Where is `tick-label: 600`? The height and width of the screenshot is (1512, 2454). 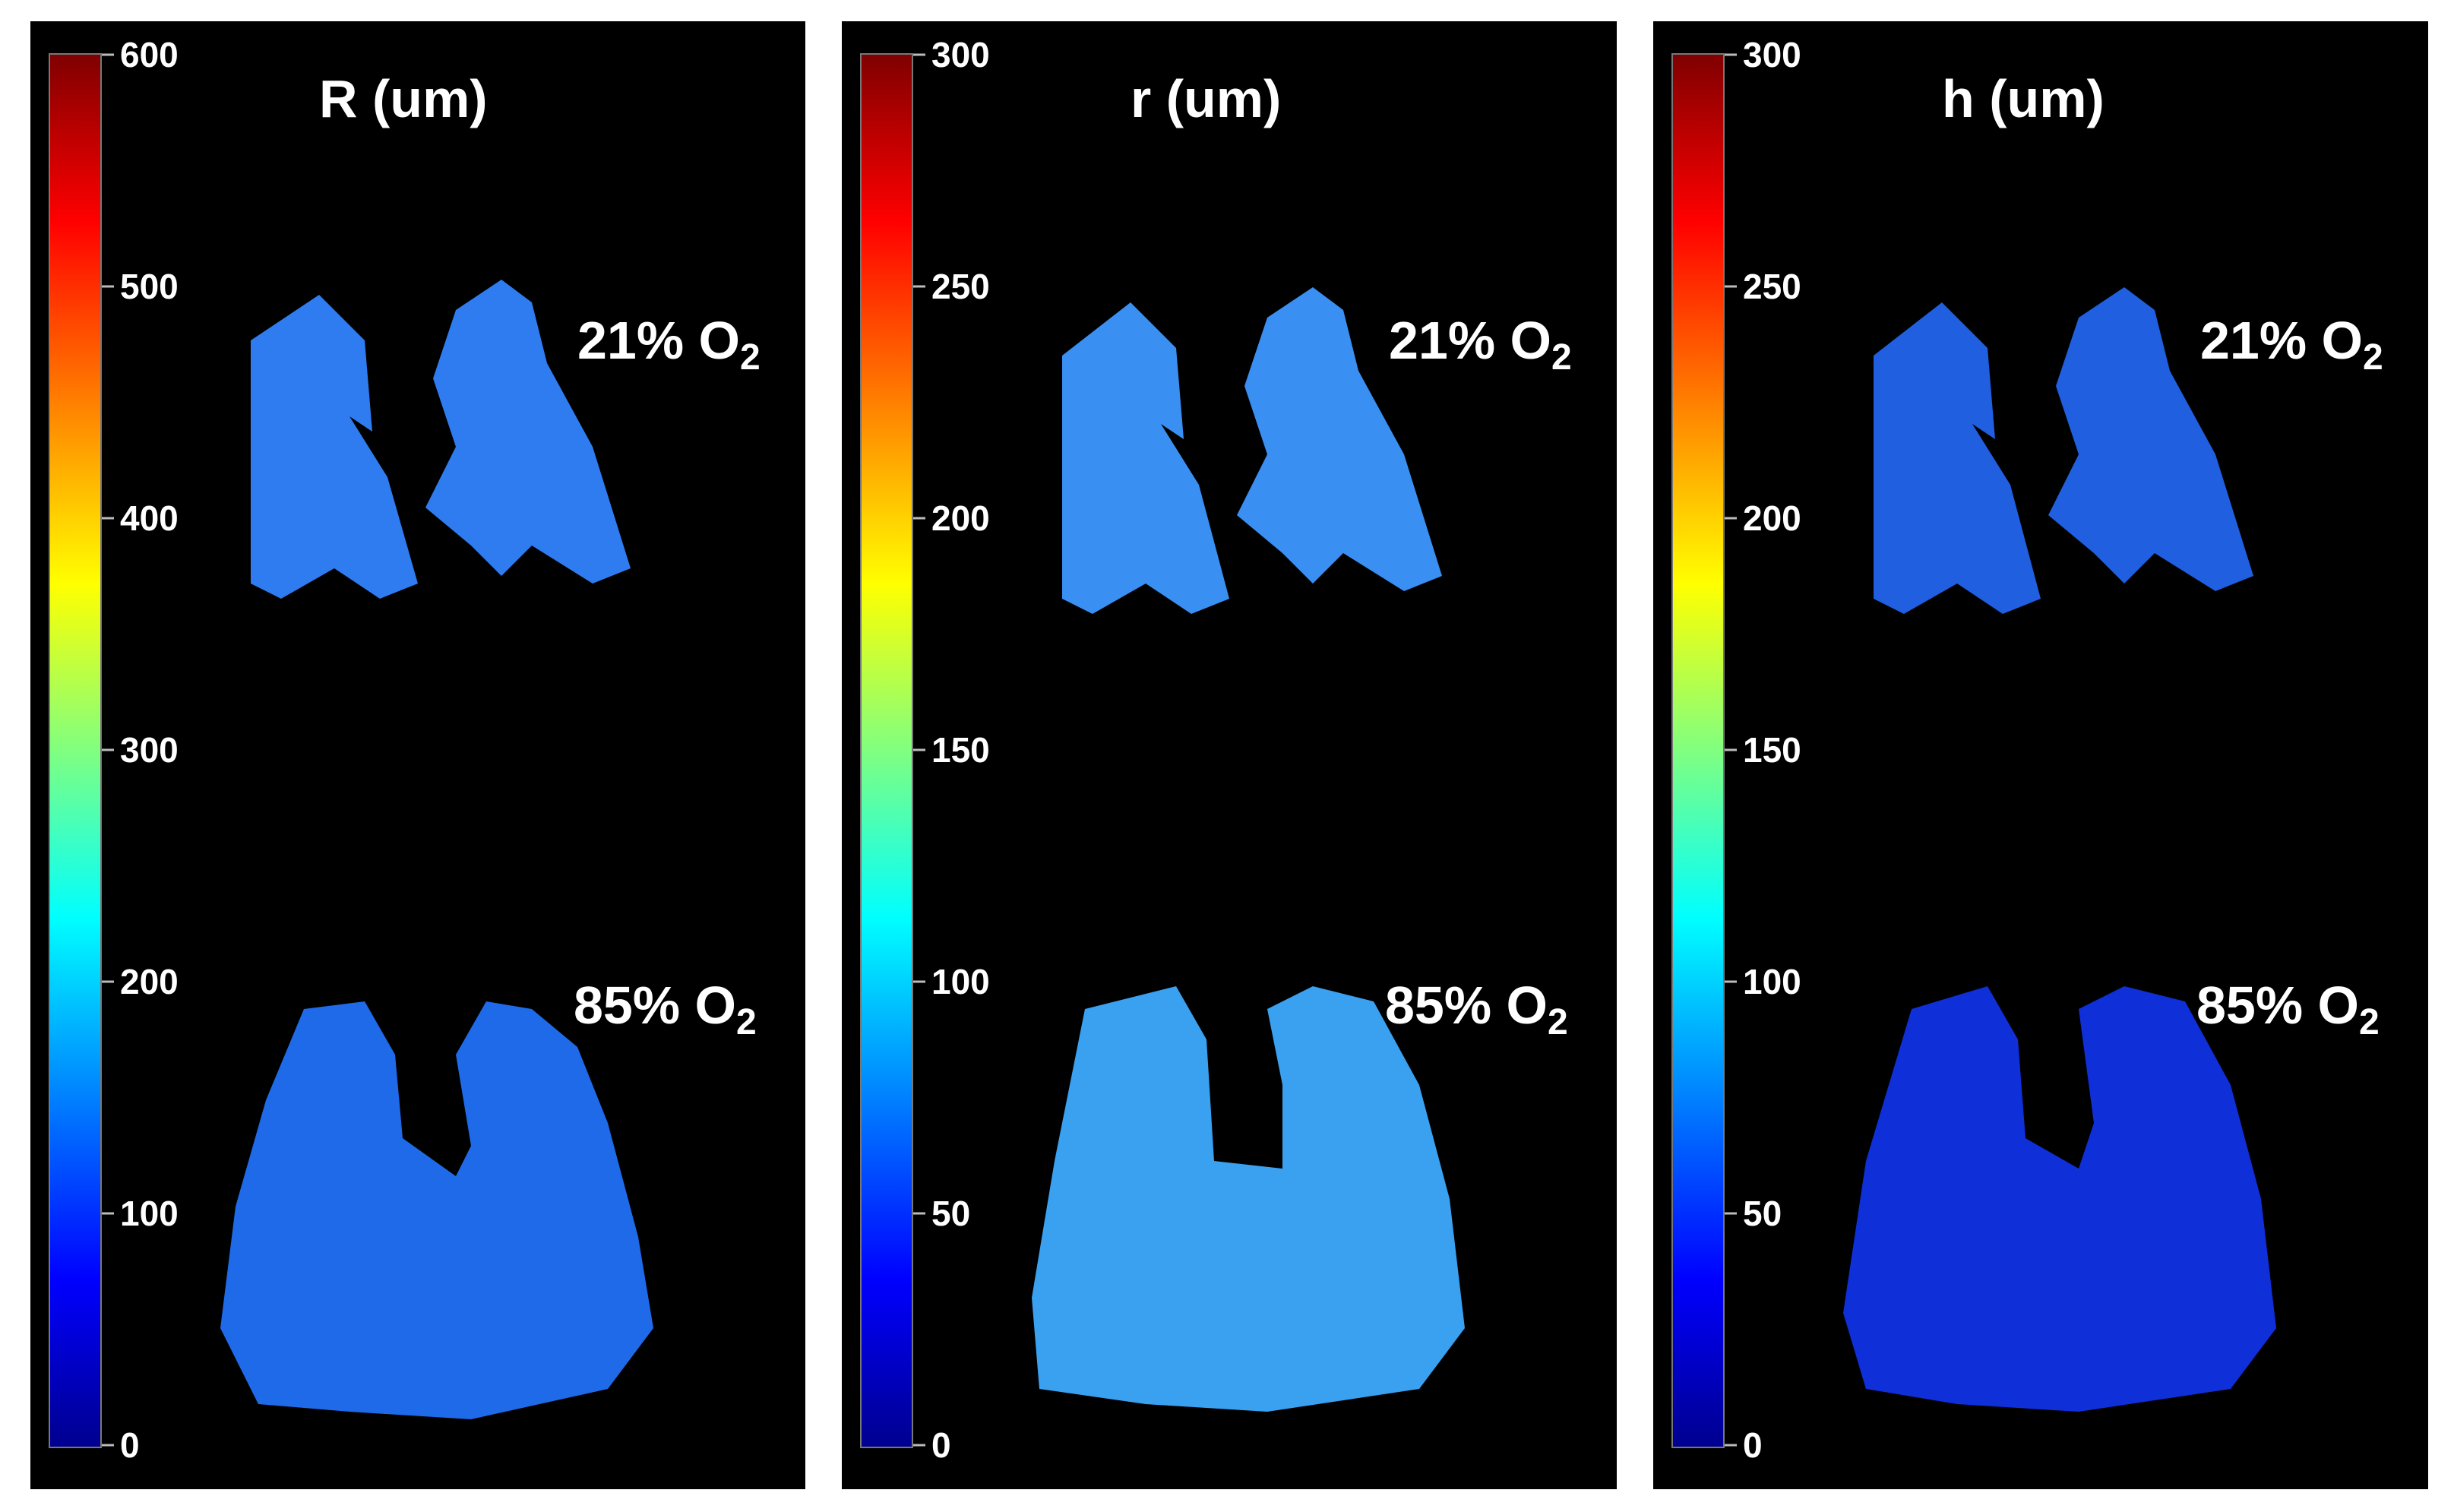 tick-label: 600 is located at coordinates (149, 54).